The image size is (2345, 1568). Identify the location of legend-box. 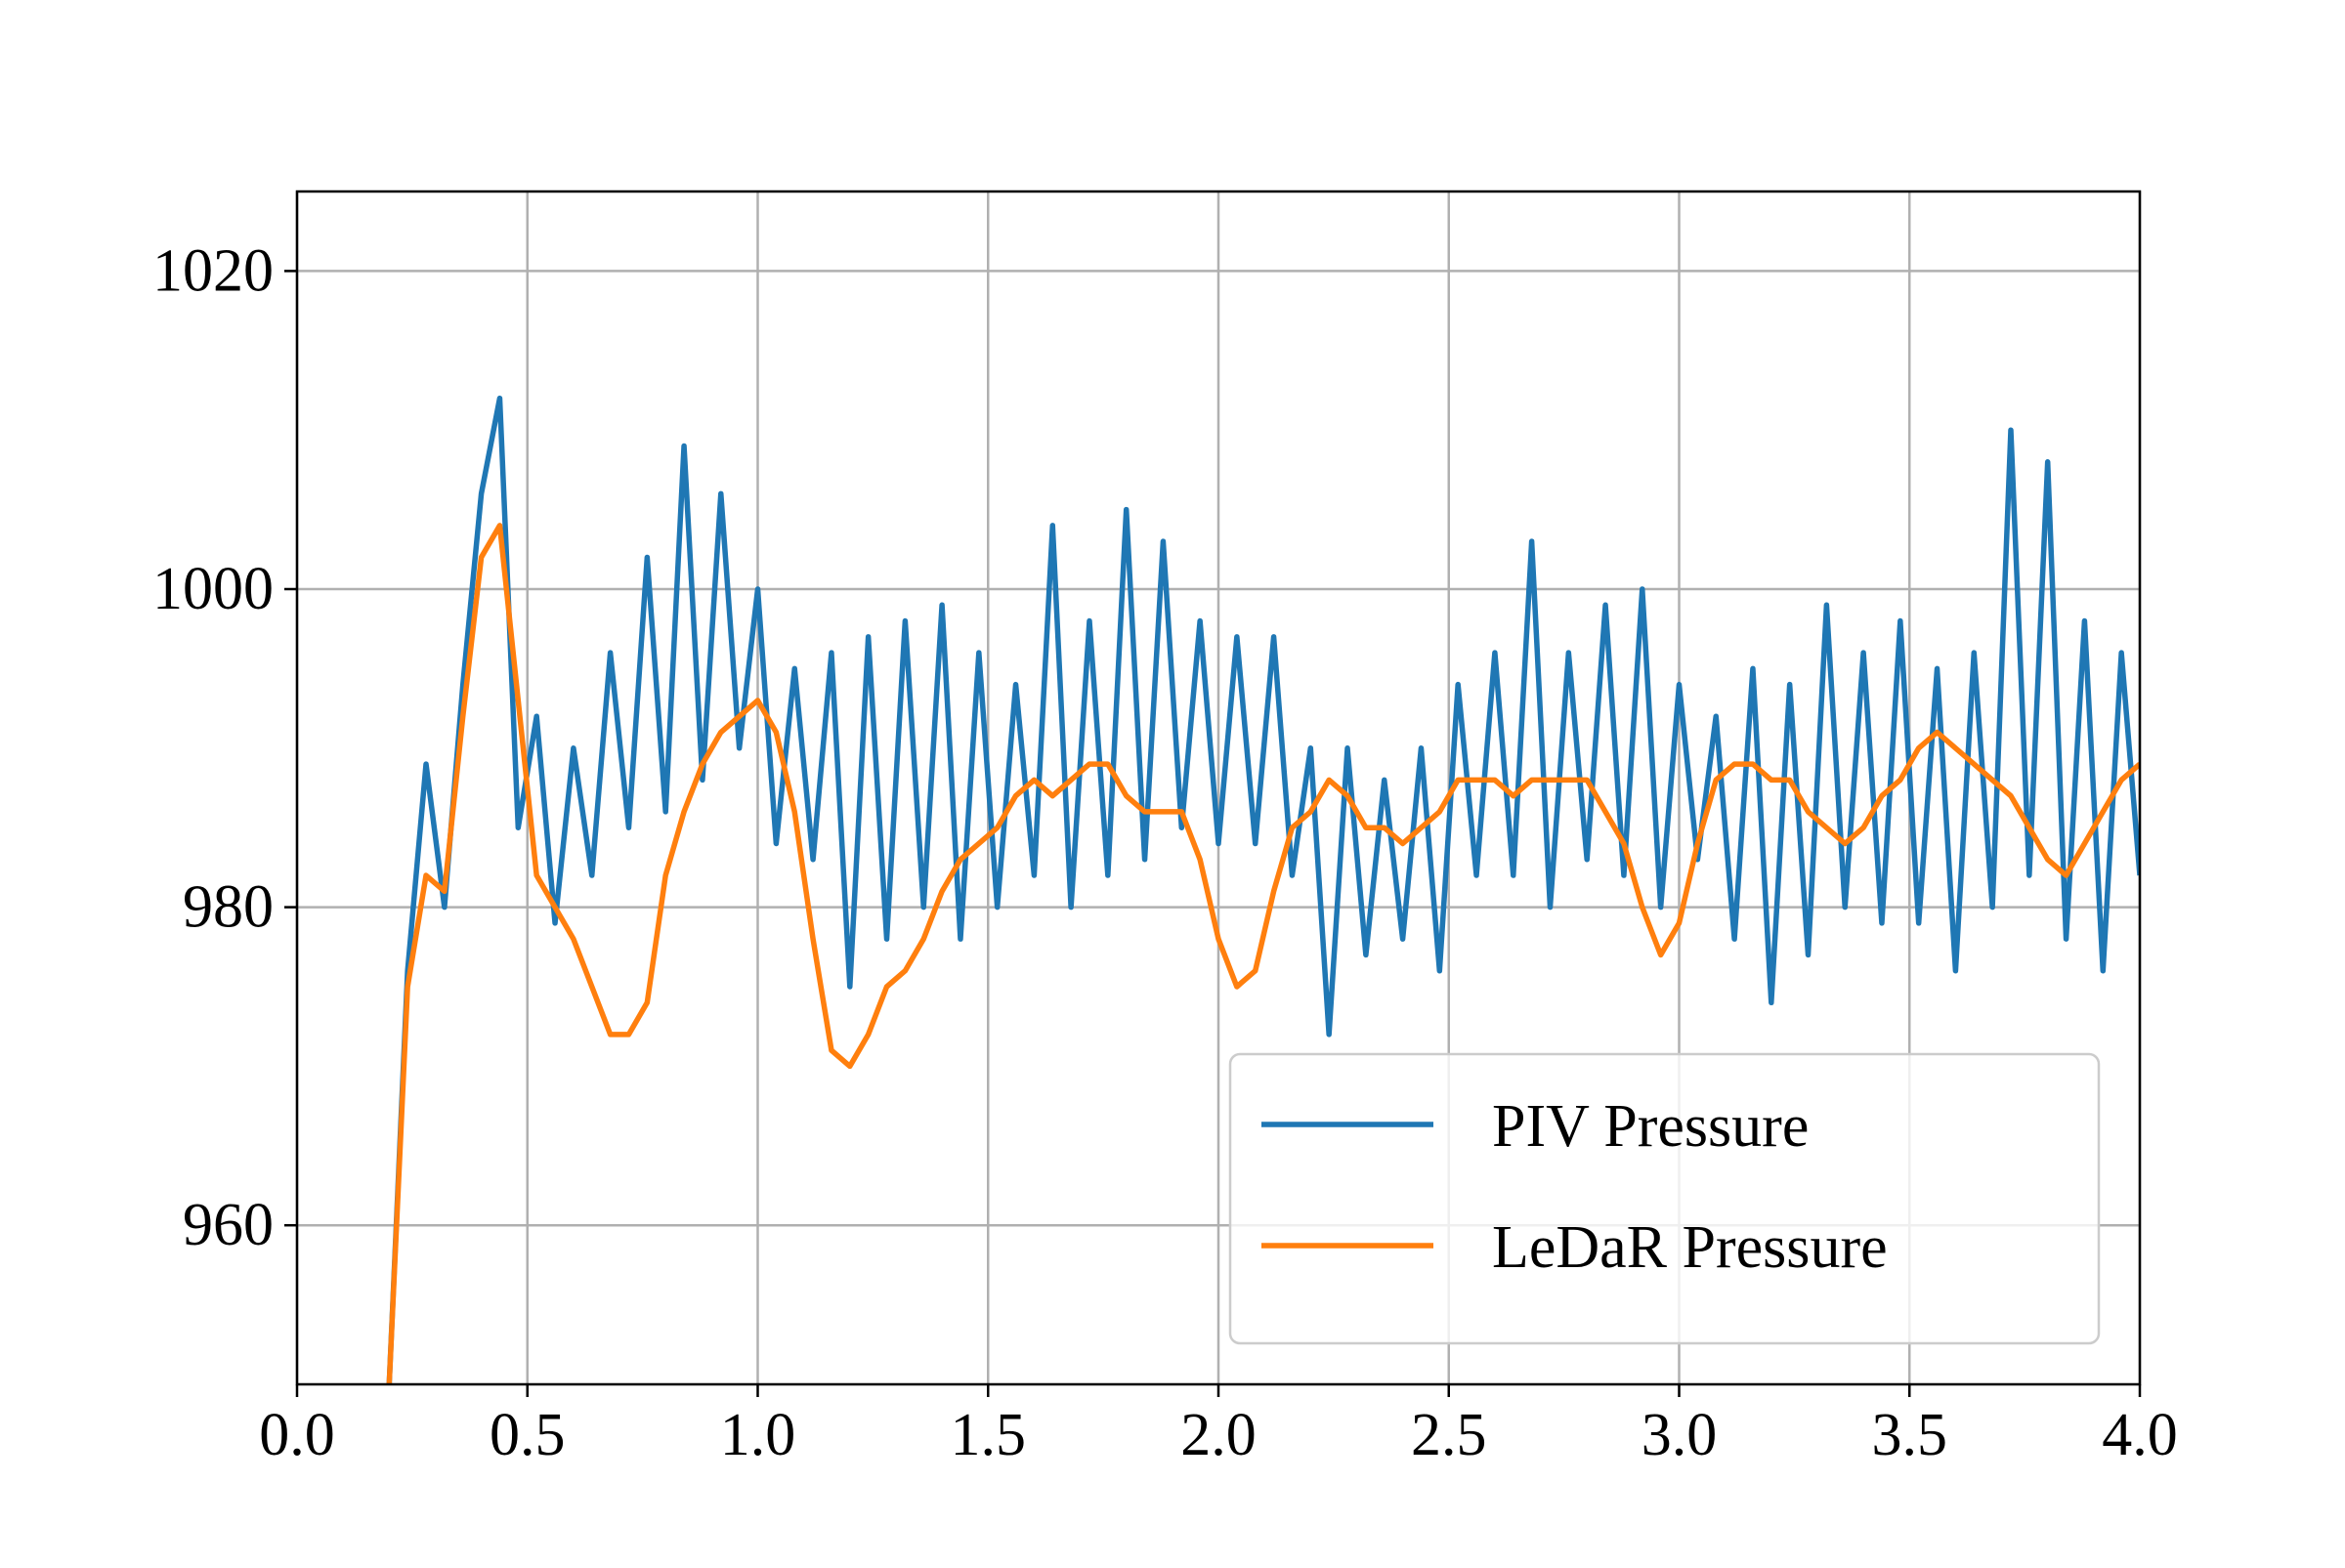
(1664, 1198).